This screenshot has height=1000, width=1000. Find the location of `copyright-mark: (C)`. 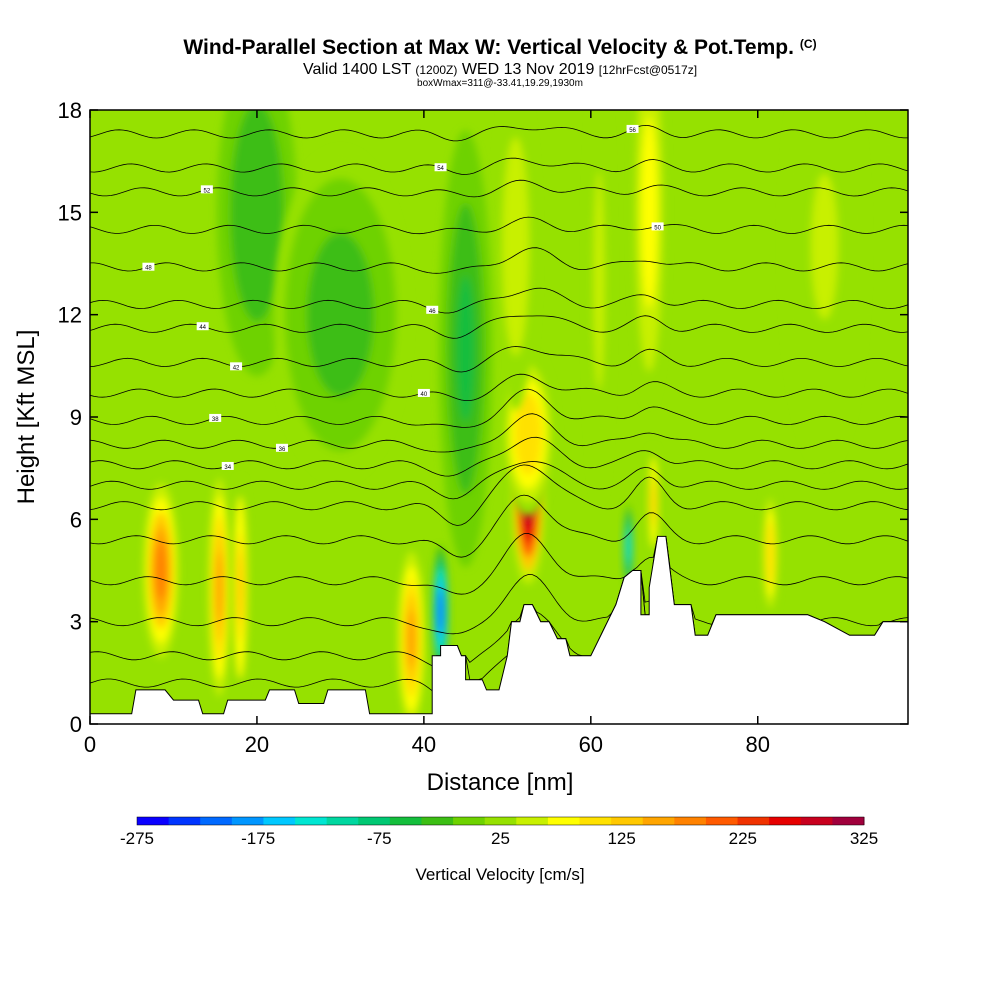

copyright-mark: (C) is located at coordinates (808, 44).